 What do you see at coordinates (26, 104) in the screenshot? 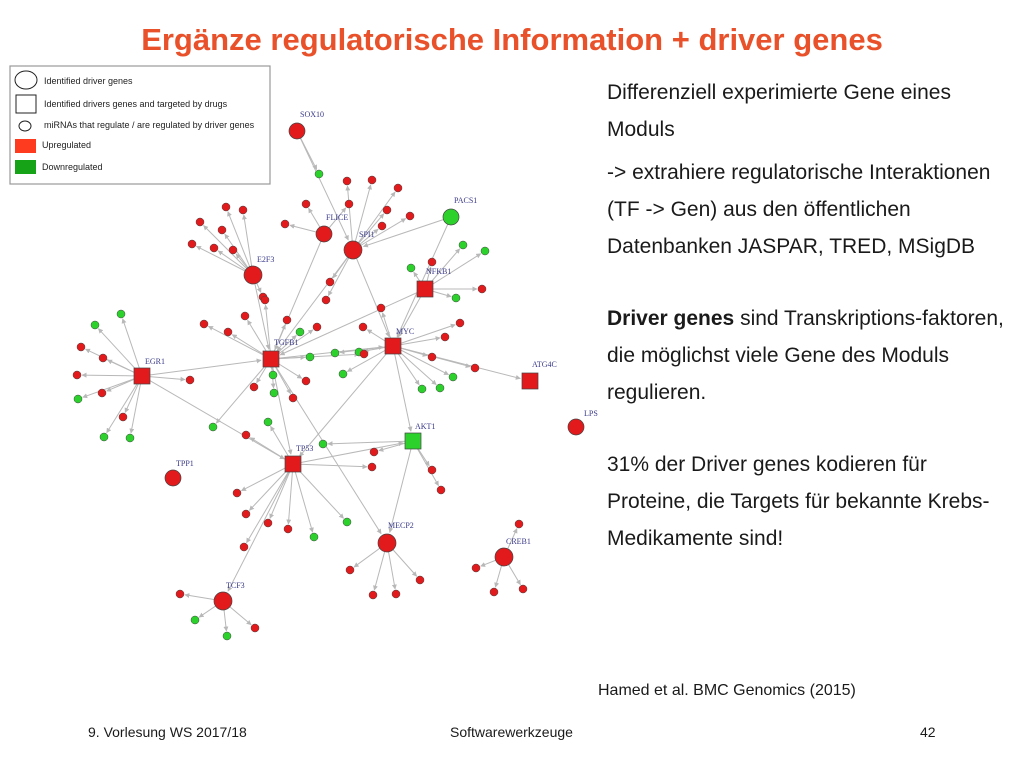
I see `legend-square-icon` at bounding box center [26, 104].